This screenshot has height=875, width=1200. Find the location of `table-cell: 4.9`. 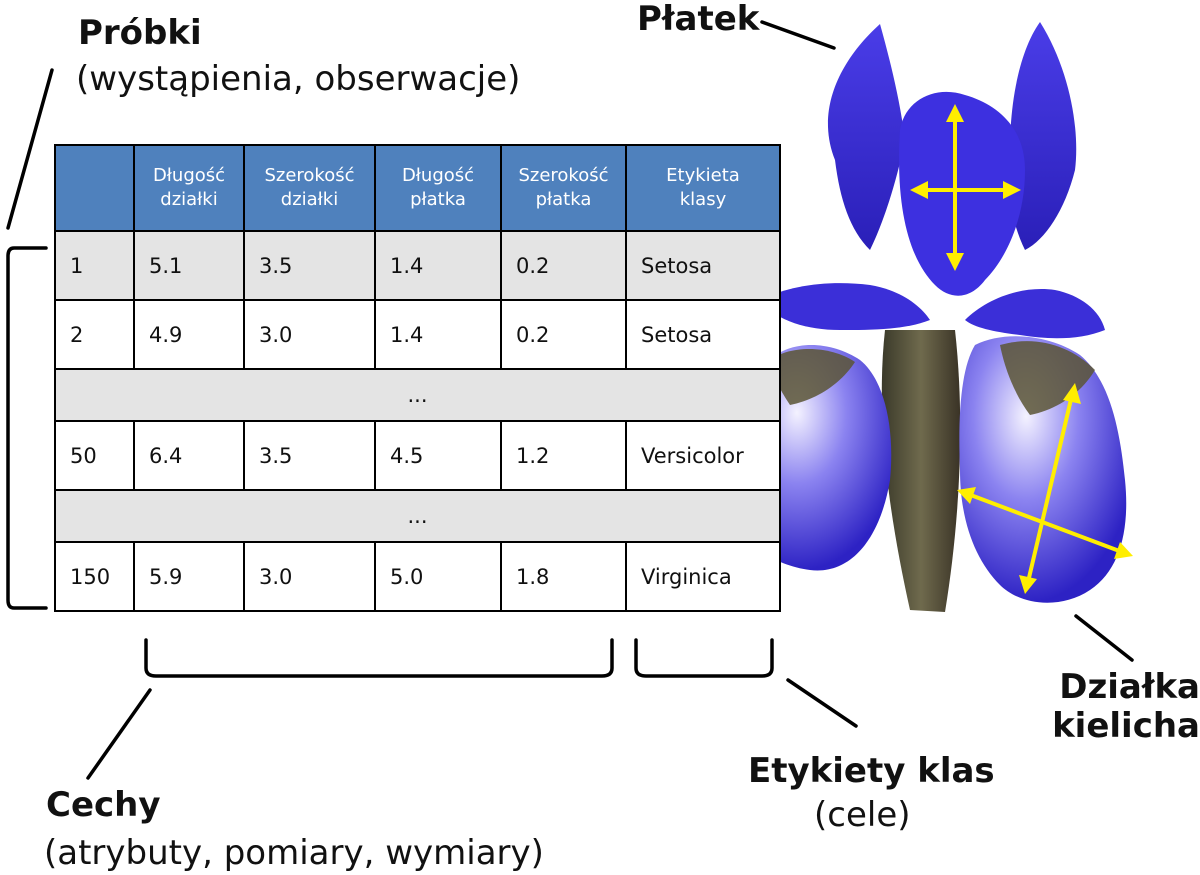

table-cell: 4.9 is located at coordinates (189, 334).